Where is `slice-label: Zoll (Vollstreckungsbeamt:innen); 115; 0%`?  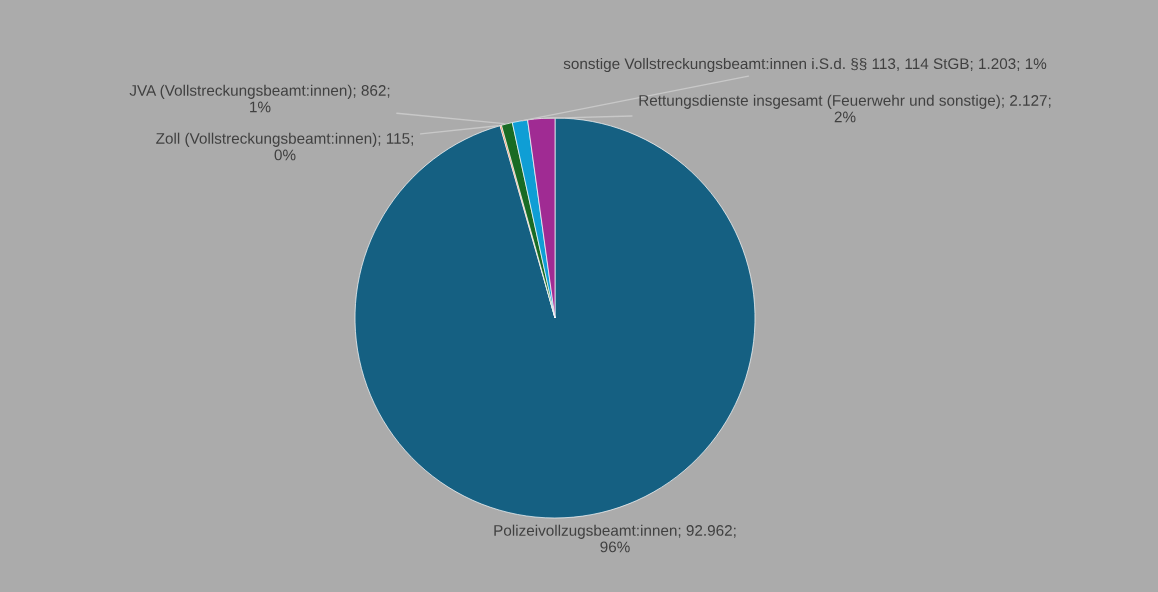
slice-label: Zoll (Vollstreckungsbeamt:innen); 115; 0% is located at coordinates (284, 146).